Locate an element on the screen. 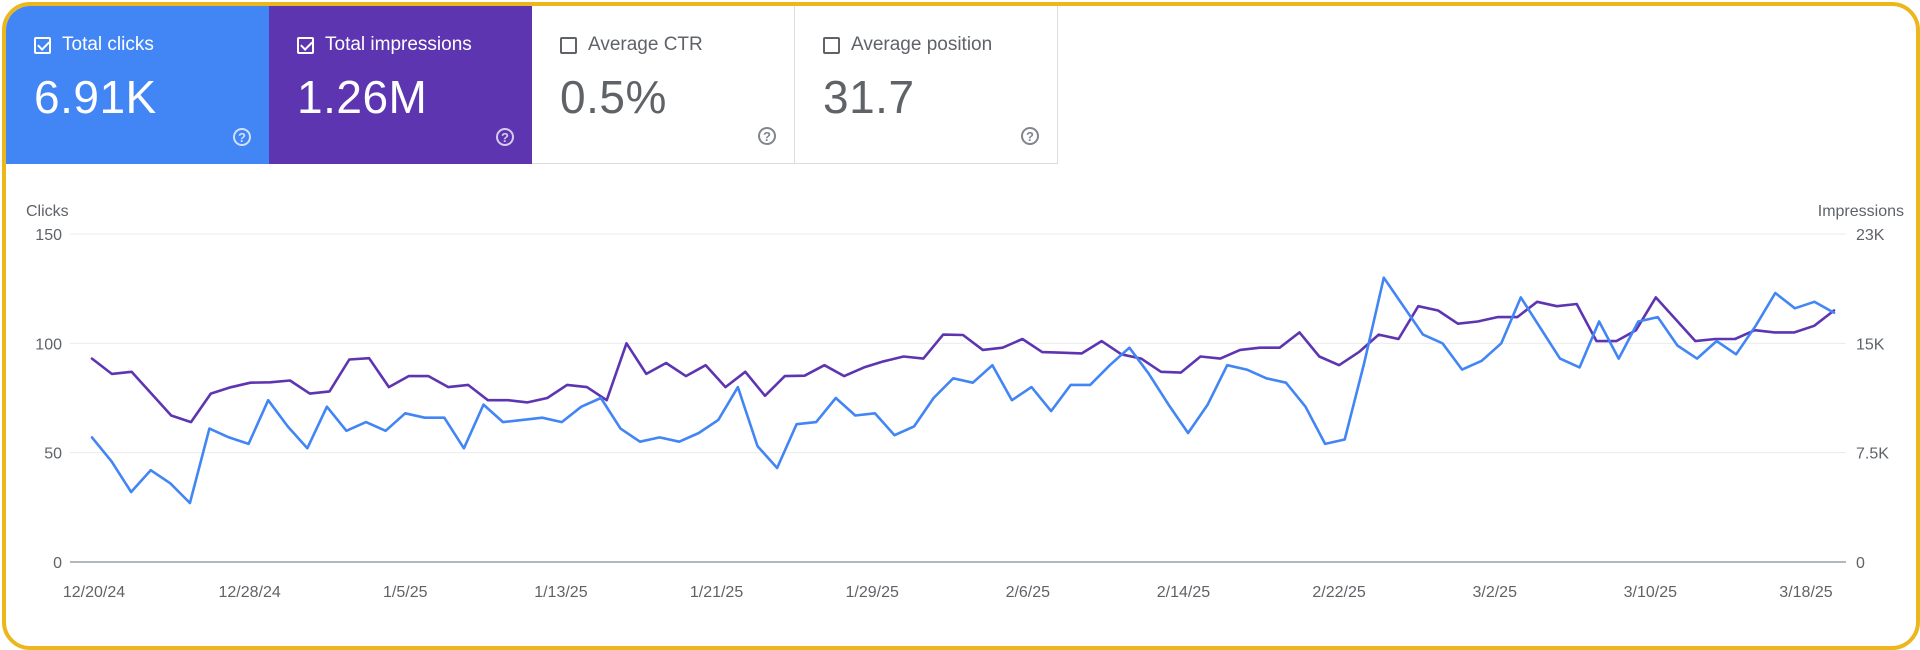 The height and width of the screenshot is (650, 1920). left-axis-tick-label: 0 is located at coordinates (57, 563).